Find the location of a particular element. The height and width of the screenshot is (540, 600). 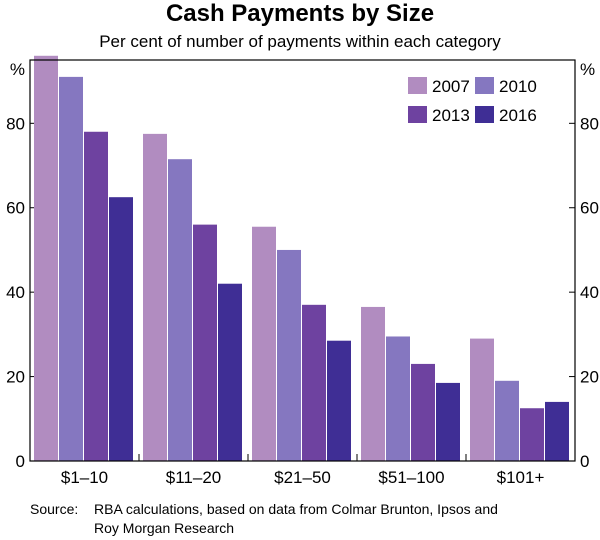

y-tick-label-left: 80 is located at coordinates (15, 123).